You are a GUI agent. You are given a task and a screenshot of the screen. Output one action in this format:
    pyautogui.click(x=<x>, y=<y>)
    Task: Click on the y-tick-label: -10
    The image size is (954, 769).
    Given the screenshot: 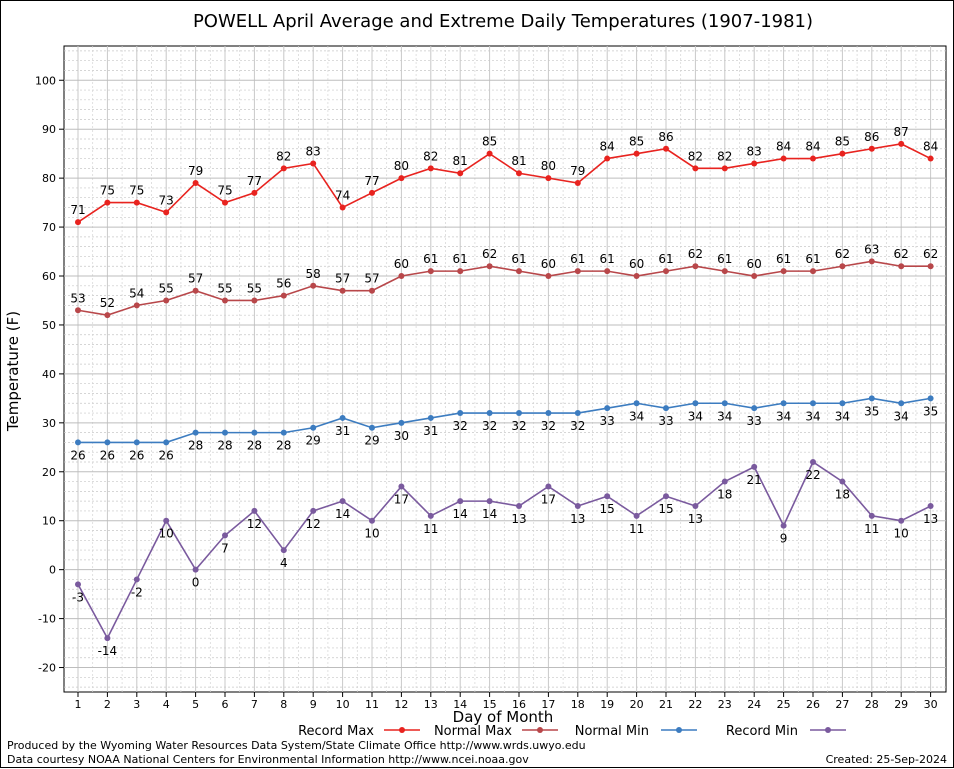 What is the action you would take?
    pyautogui.click(x=47, y=619)
    